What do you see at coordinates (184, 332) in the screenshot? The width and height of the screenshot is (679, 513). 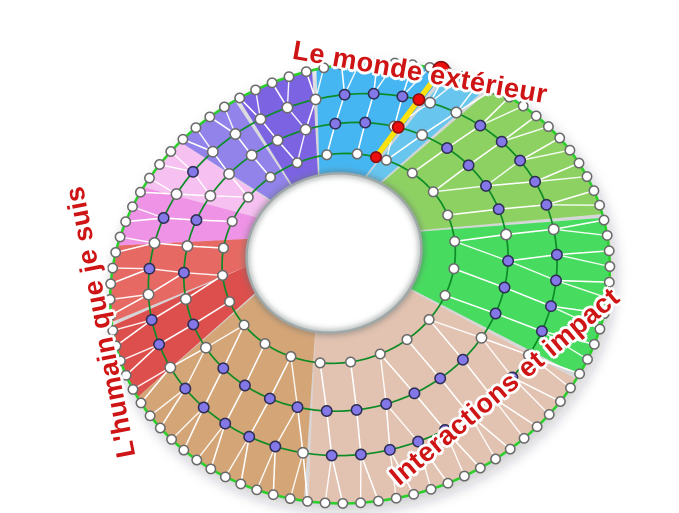 I see `sector-red-deep` at bounding box center [184, 332].